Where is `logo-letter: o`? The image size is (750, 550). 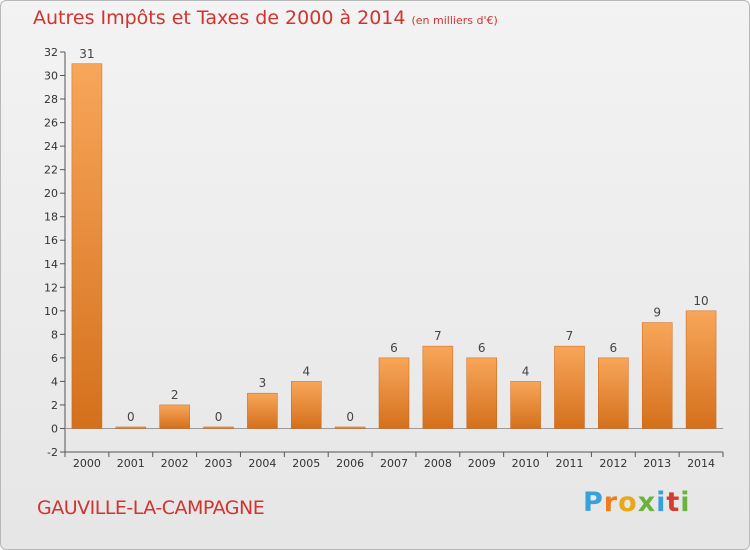
logo-letter: o is located at coordinates (628, 502).